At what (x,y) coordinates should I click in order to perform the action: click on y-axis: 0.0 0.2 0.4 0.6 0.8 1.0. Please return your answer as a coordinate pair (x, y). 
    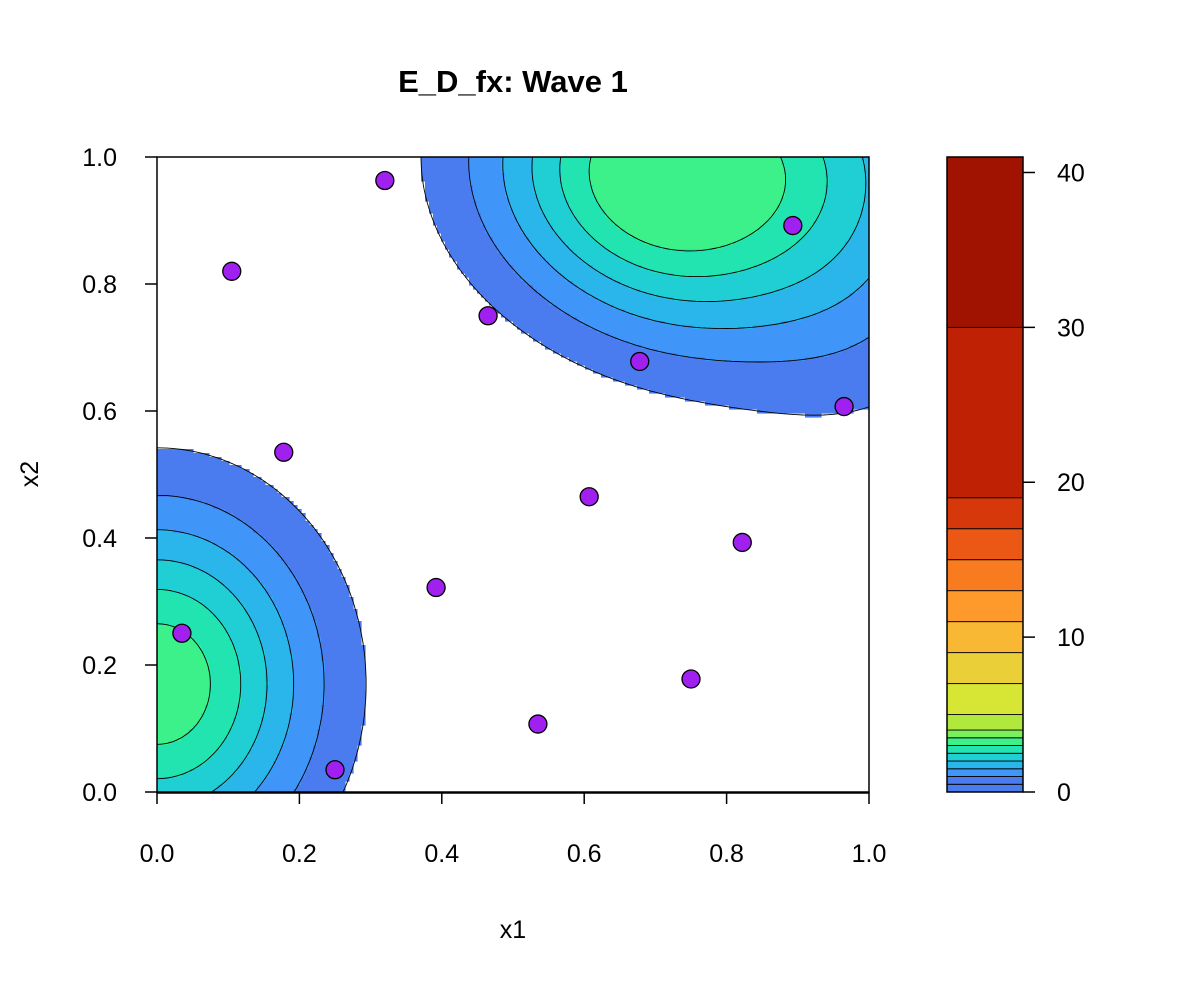
    Looking at the image, I should click on (119, 475).